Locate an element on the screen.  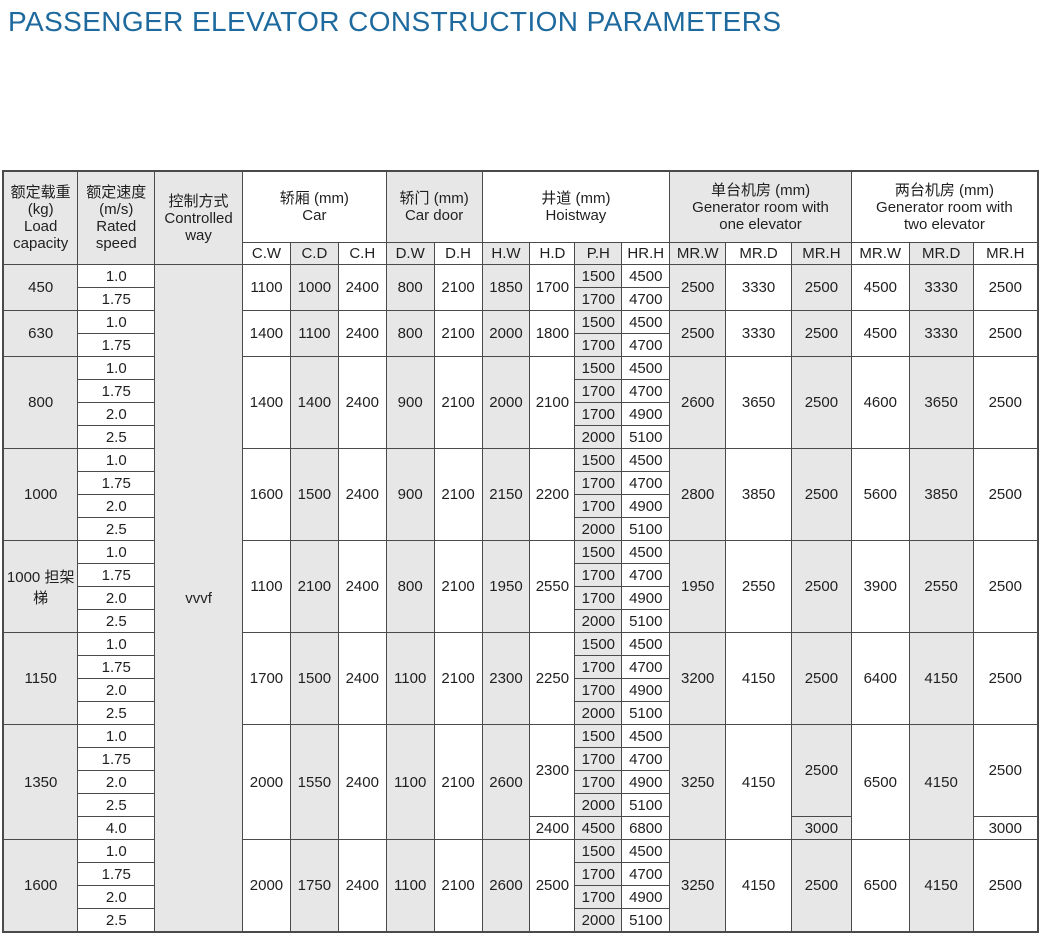
hoistway-width-cell: 2600 is located at coordinates (506, 782).